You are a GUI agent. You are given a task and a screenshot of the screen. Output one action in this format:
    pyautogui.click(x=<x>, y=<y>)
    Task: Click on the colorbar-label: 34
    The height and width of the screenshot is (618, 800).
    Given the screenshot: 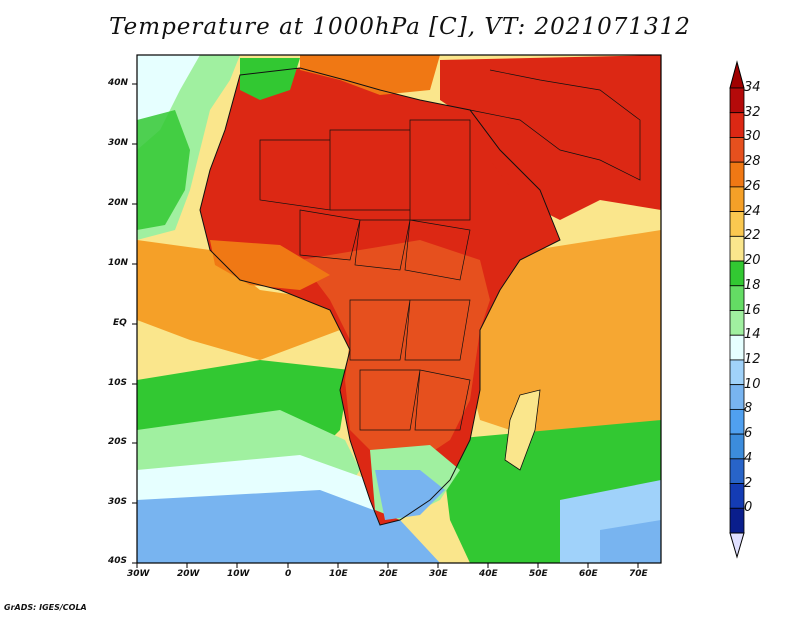 What is the action you would take?
    pyautogui.click(x=752, y=87)
    